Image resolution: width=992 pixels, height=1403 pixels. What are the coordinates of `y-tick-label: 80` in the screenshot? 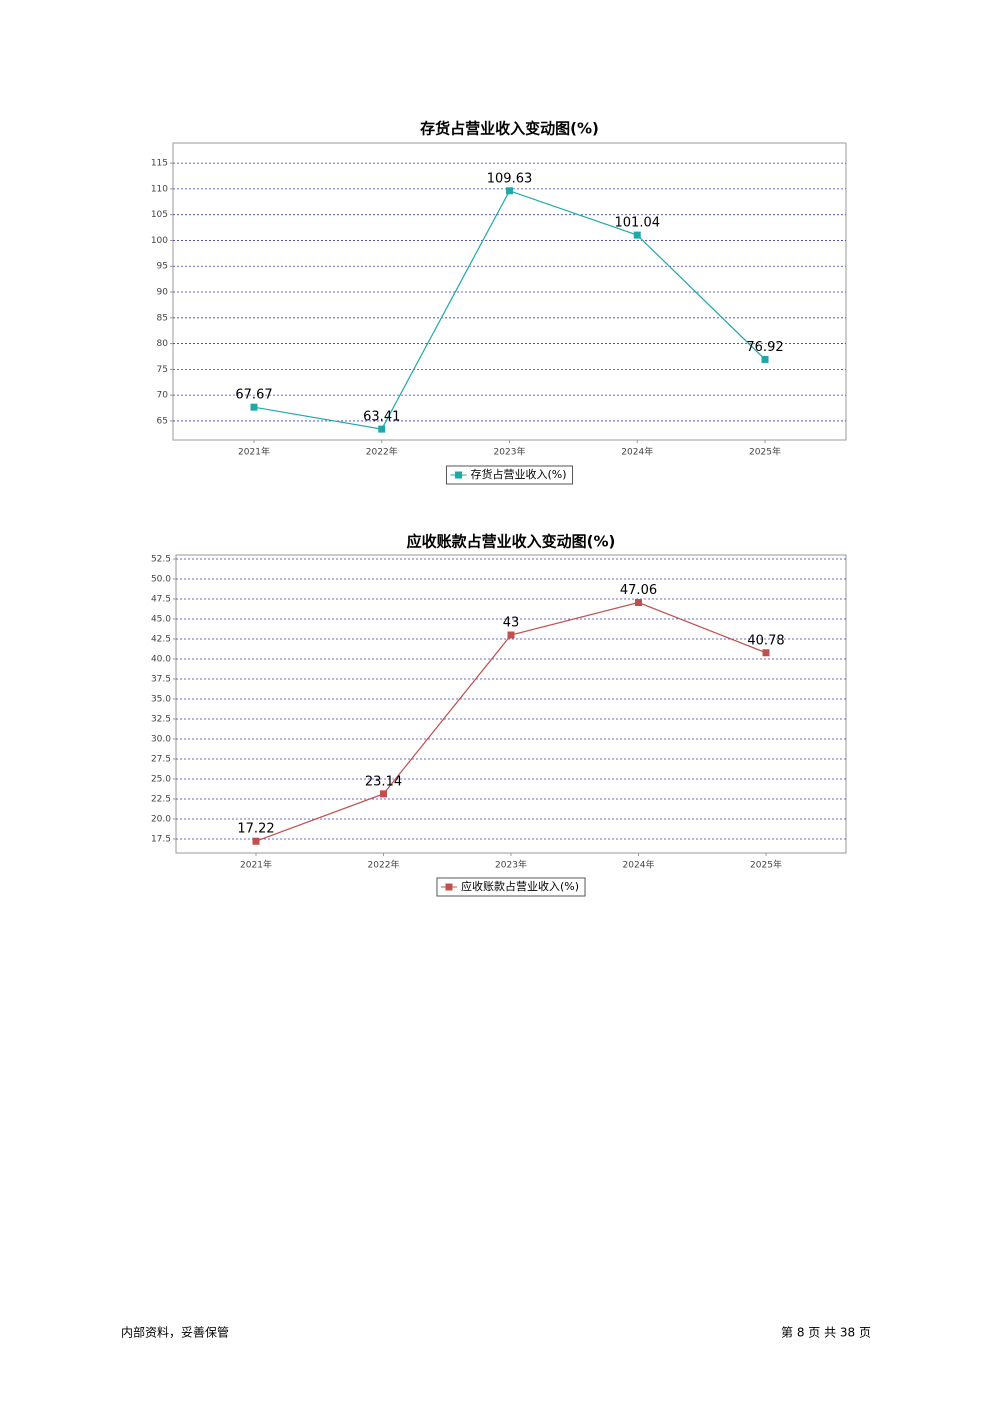 It's located at (163, 344).